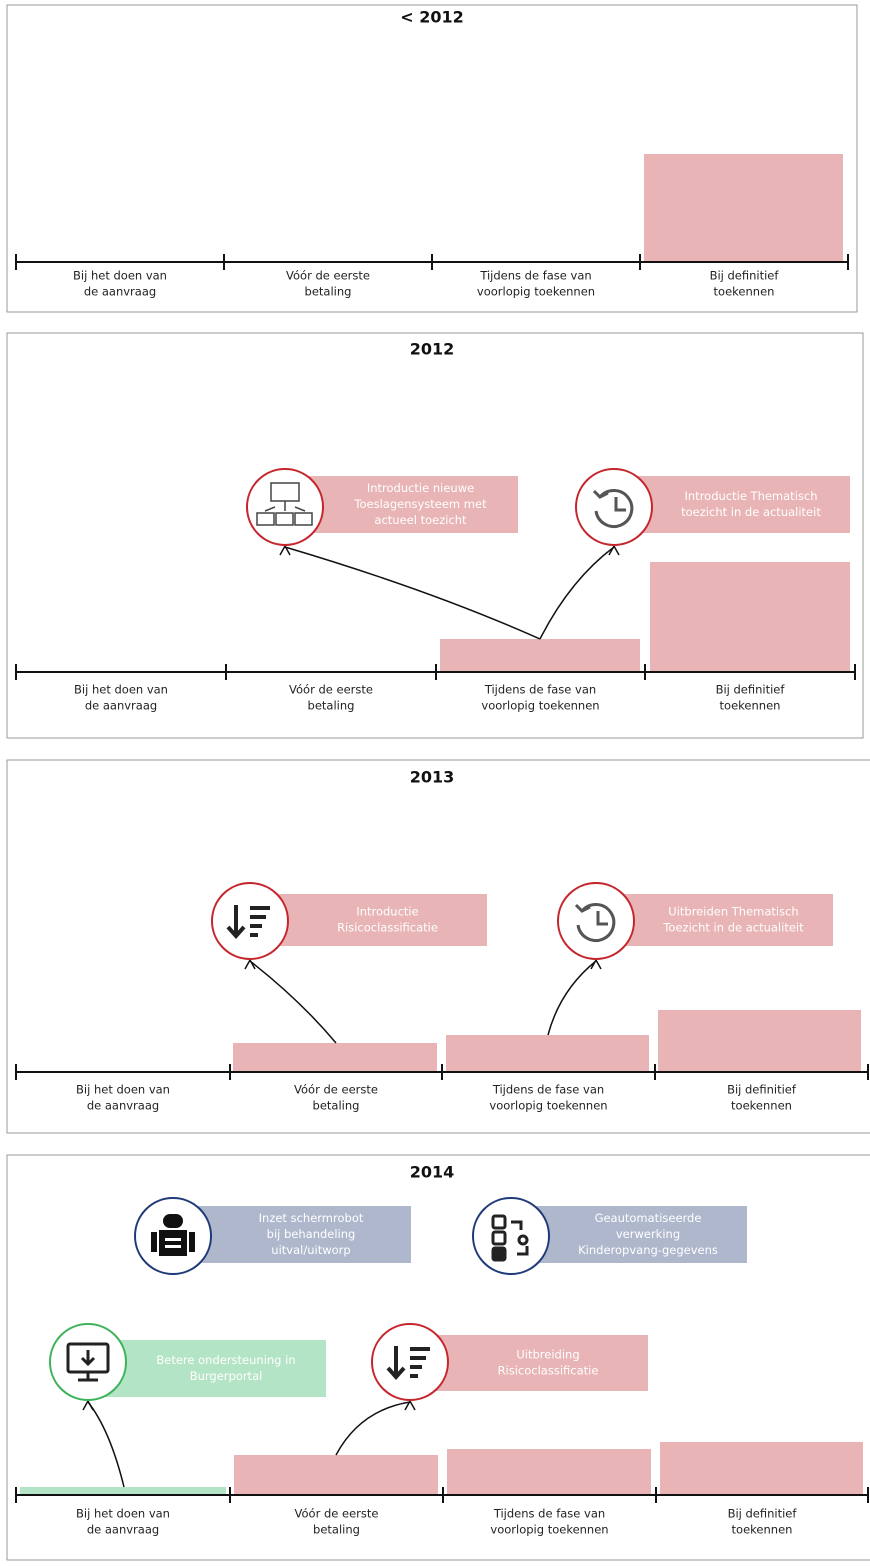  I want to click on callout-text: Uitbreiden Thematisch, so click(733, 912).